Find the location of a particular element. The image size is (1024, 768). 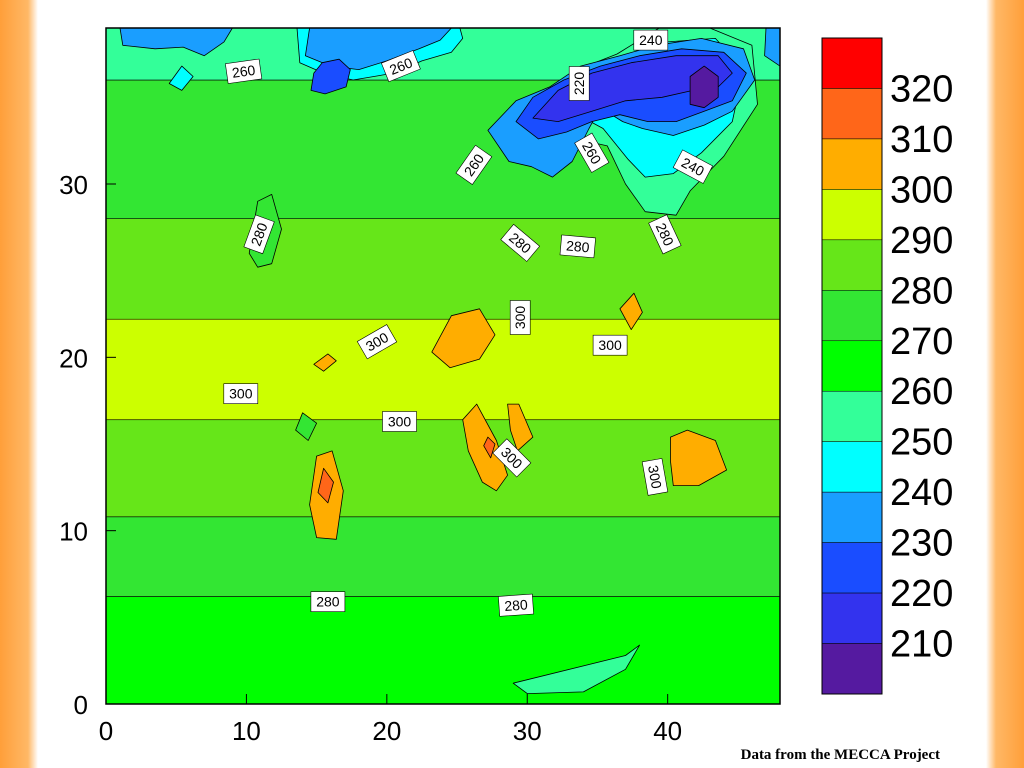

x-axis: 0 10 20 30 40 is located at coordinates (390, 720).